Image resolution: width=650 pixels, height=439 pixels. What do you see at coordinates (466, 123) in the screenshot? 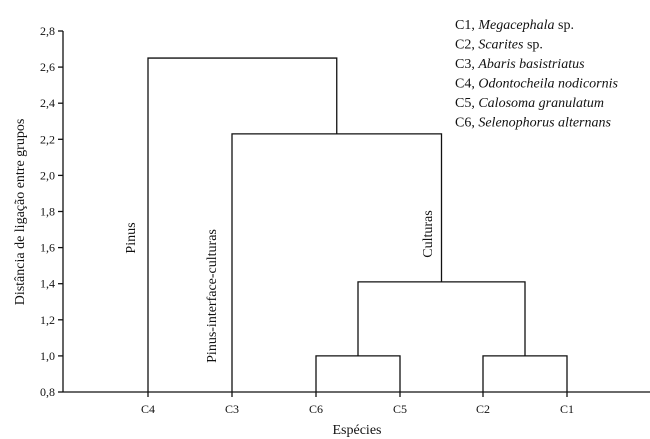
I see `legend-code: C6,` at bounding box center [466, 123].